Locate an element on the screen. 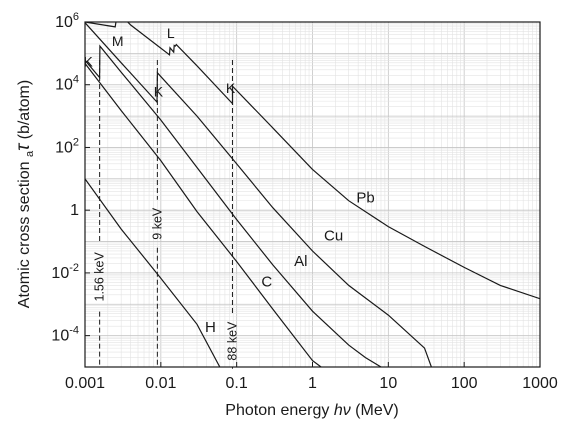  y-tick-label: 10² is located at coordinates (67, 146).